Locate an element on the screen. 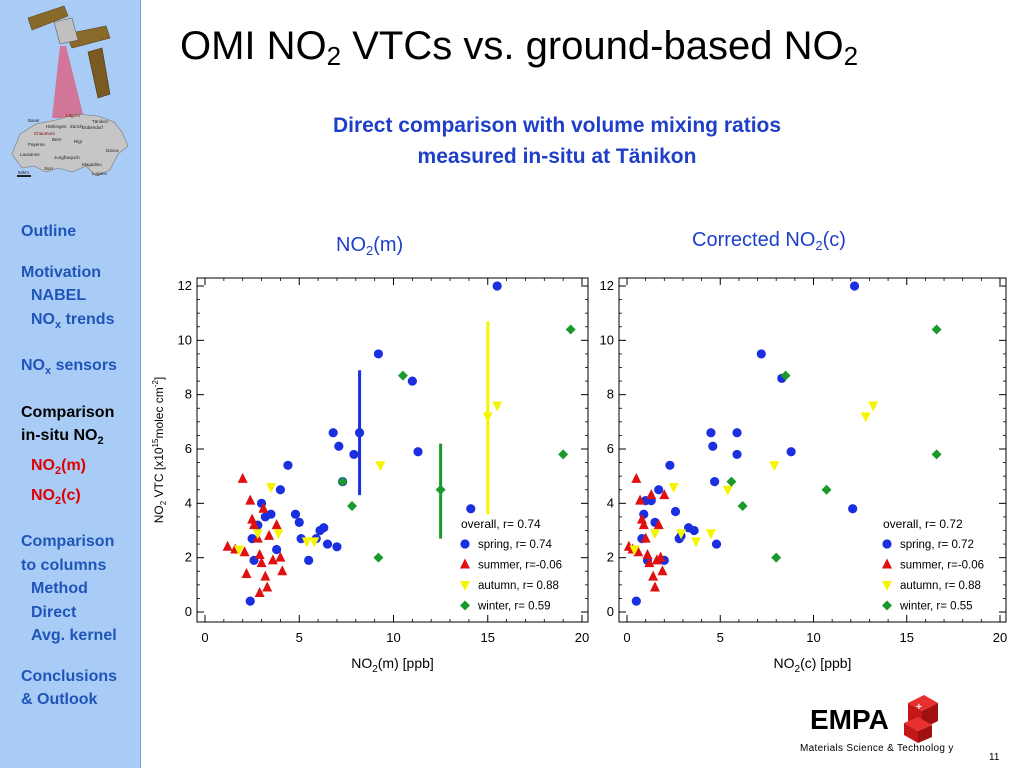 The image size is (1024, 768). x-axis-label: NO2(m) [ppb] is located at coordinates (392, 665).